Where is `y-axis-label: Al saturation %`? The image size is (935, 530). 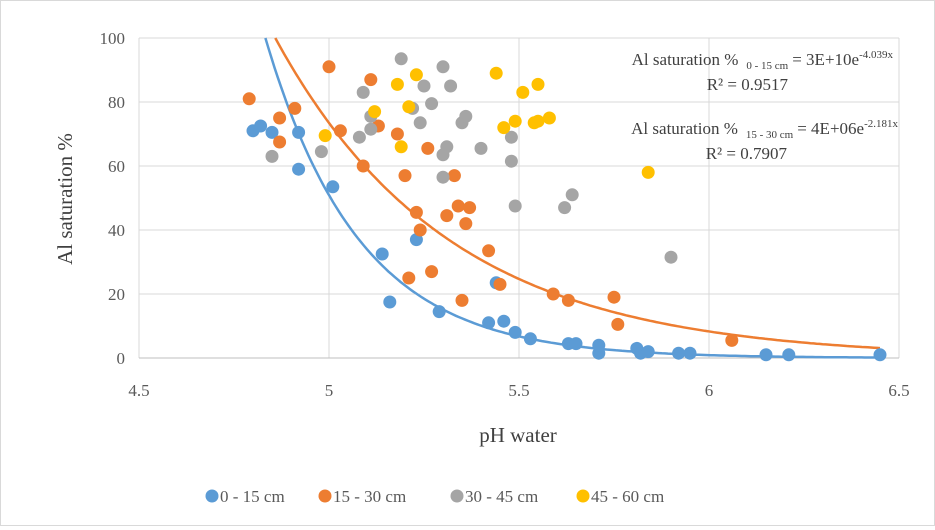
y-axis-label: Al saturation % is located at coordinates (65, 199).